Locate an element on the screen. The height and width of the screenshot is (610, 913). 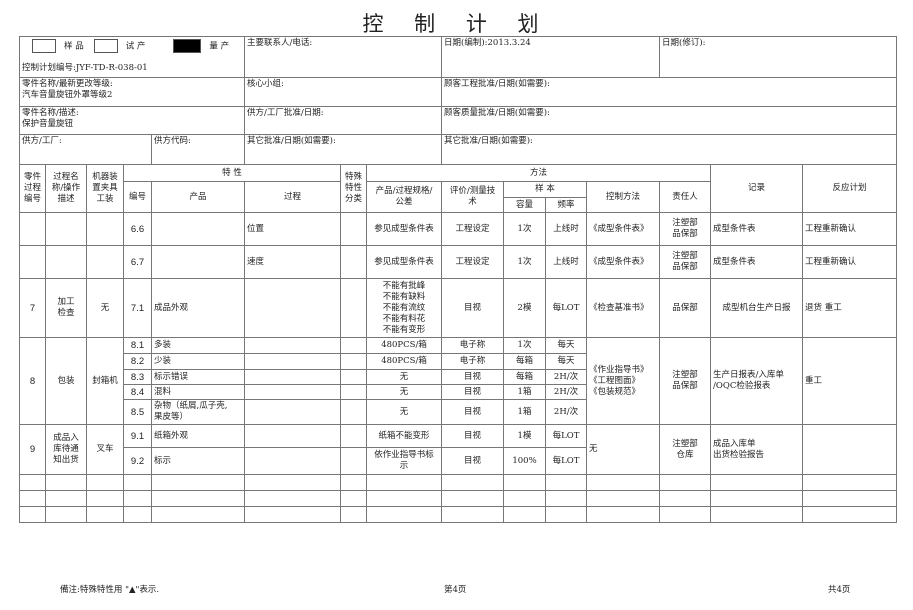
cell-spec: 不能有批峰 不能有缺料 不能有流纹 不能有料花 不能有变形 is located at coordinates (404, 308).